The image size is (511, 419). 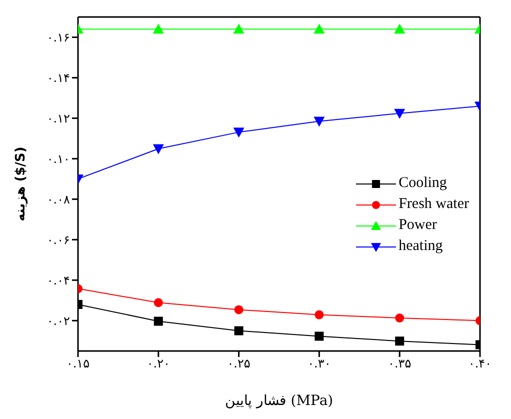 I want to click on y-tick-label: ۰.۰۶, so click(x=58, y=239).